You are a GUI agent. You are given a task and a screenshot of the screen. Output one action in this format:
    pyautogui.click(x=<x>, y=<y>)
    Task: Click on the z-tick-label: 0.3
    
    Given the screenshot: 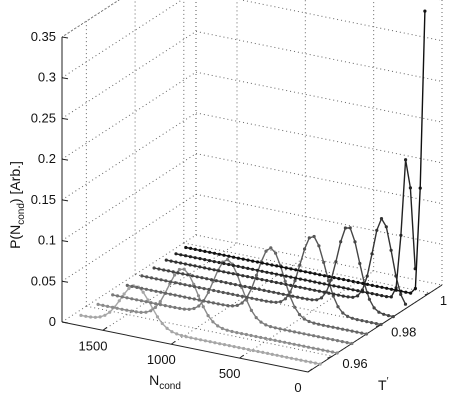 What is the action you would take?
    pyautogui.click(x=47, y=77)
    